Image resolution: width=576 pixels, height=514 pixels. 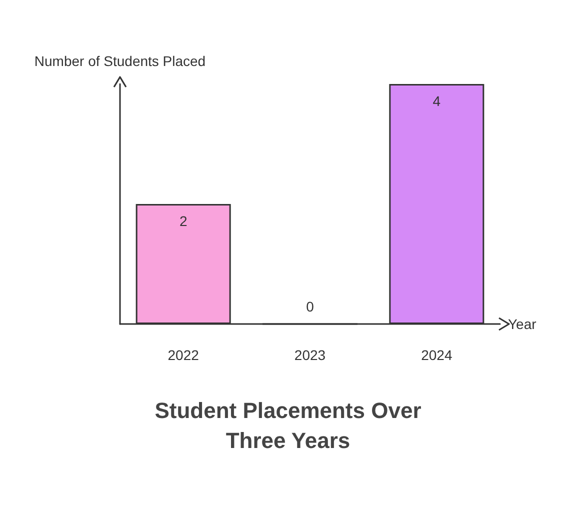 I want to click on data-label: 0, so click(x=310, y=306).